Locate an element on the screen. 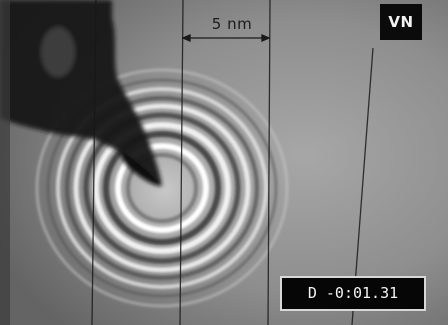 Image resolution: width=448 pixels, height=325 pixels. probe-tip is located at coordinates (141, 168).